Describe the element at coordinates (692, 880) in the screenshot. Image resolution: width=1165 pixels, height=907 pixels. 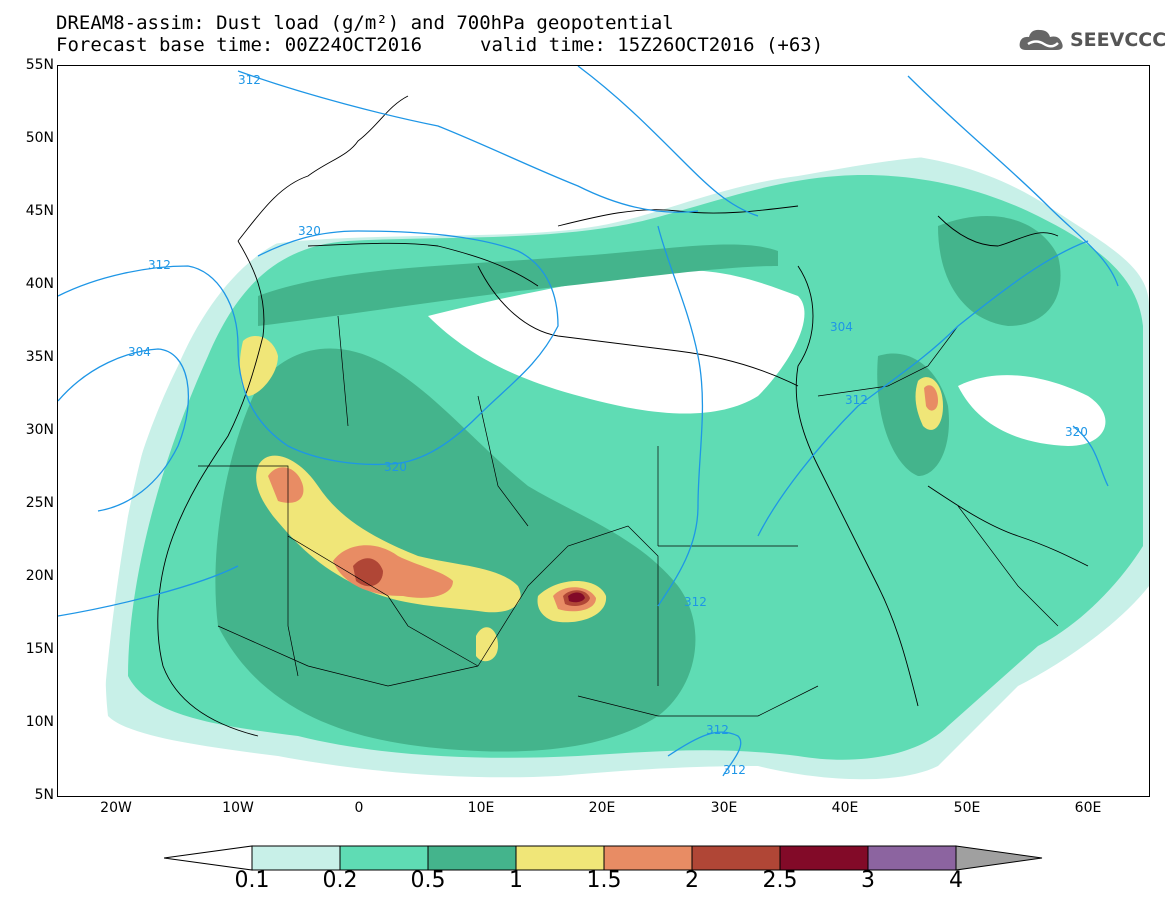
I see `legend-label: 2` at that location.